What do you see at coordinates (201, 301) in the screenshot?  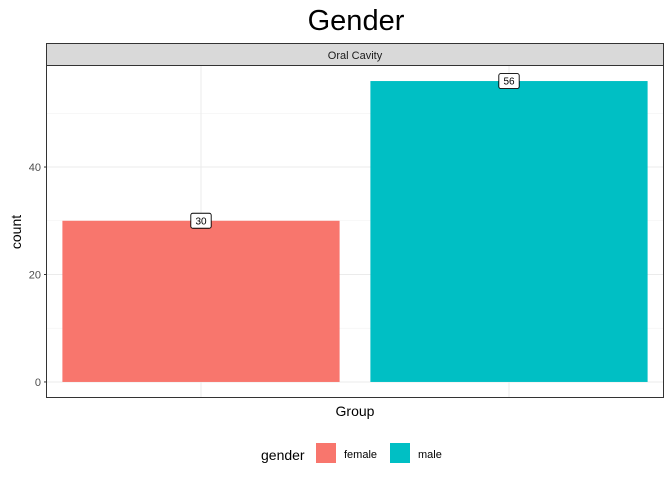 I see `bar-female` at bounding box center [201, 301].